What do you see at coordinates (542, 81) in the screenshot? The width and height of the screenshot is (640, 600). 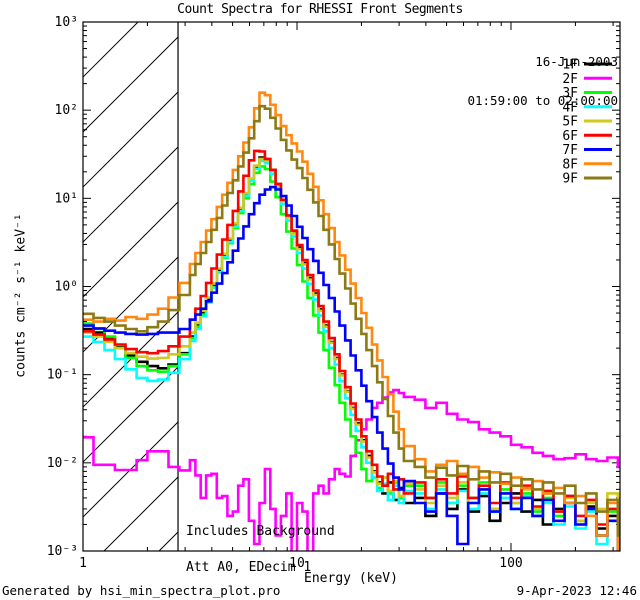 I see `observation-interval: 16-Jun-2003 01:59:00 to 02:00:00` at bounding box center [542, 81].